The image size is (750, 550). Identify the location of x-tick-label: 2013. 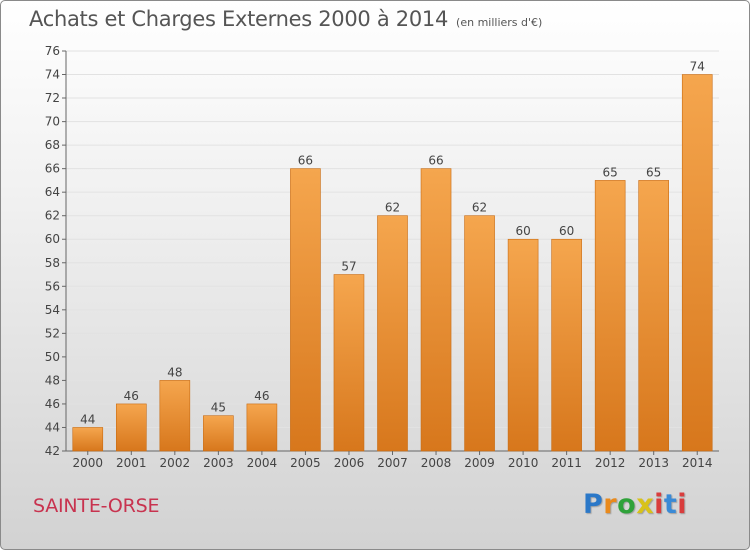
(653, 463).